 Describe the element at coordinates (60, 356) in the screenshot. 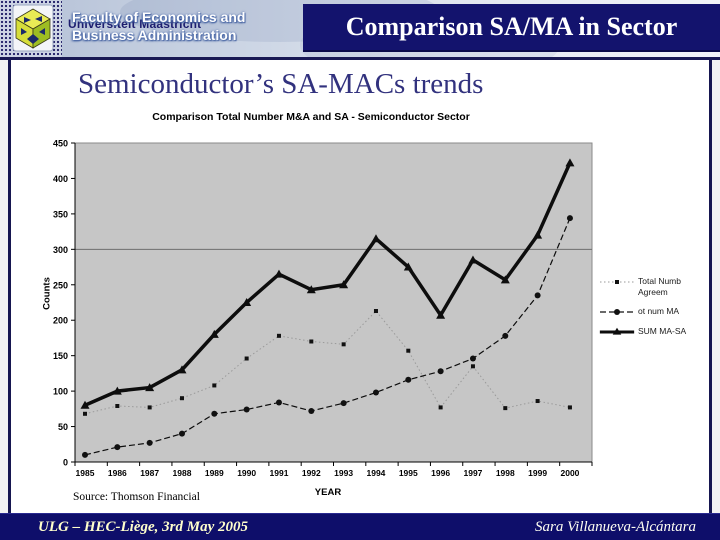

I see `svg-text: 150` at that location.